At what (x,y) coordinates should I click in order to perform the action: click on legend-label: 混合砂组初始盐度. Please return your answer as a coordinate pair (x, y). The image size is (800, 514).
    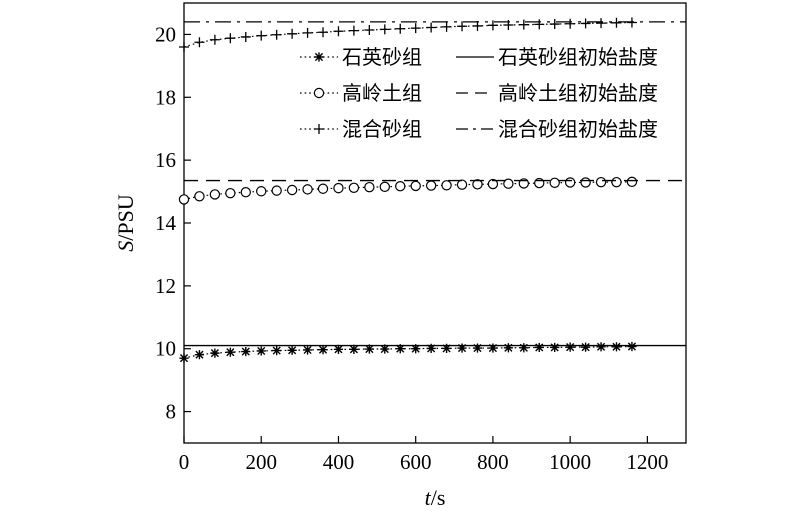
    Looking at the image, I should click on (578, 129).